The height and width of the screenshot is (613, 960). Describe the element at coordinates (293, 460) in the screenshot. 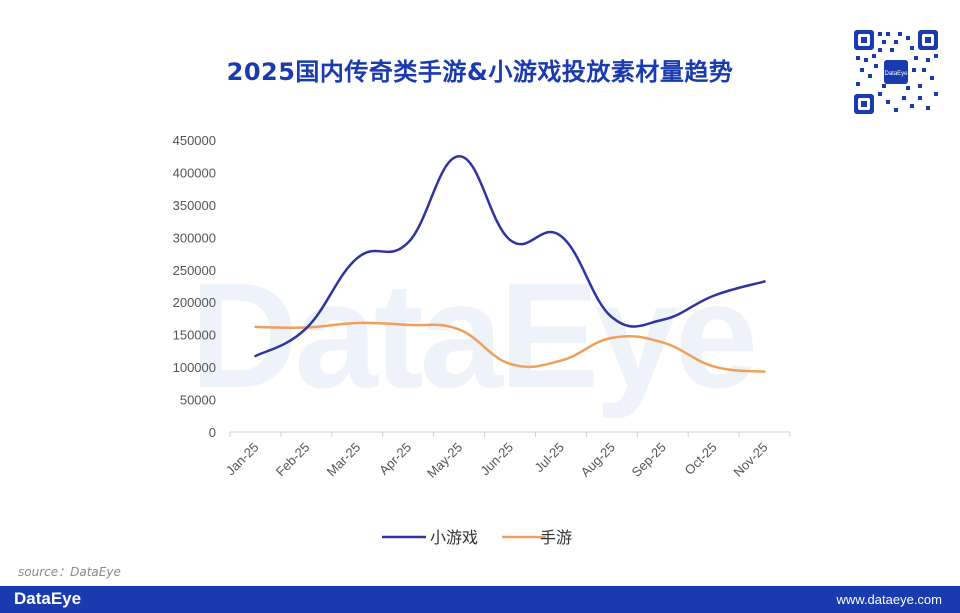

I see `x-tick-label: Feb-25` at that location.